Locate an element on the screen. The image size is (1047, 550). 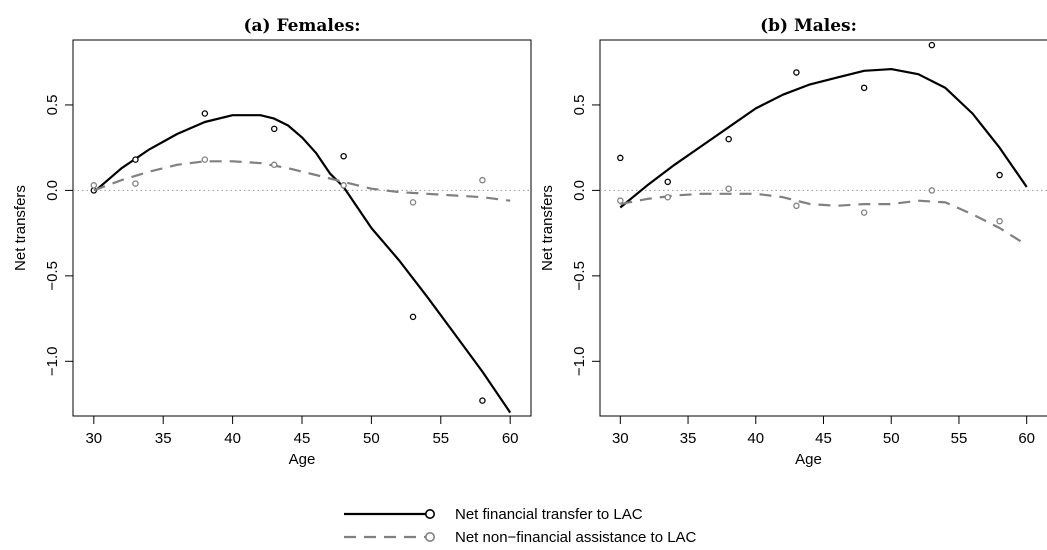
legend-label-financial: Net financial transfer to LAC is located at coordinates (549, 514).